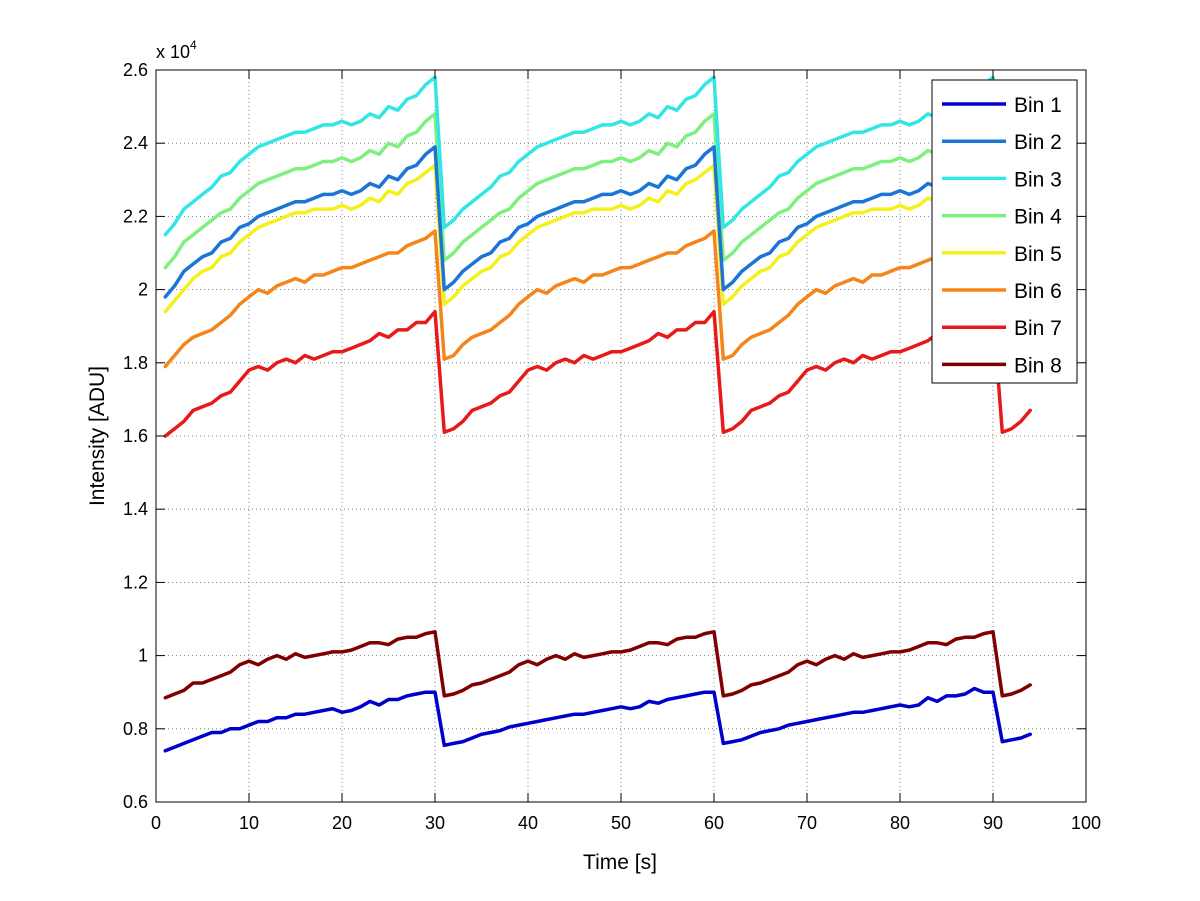 This screenshot has height=901, width=1200. I want to click on y-tick-label: 1.2, so click(135, 582).